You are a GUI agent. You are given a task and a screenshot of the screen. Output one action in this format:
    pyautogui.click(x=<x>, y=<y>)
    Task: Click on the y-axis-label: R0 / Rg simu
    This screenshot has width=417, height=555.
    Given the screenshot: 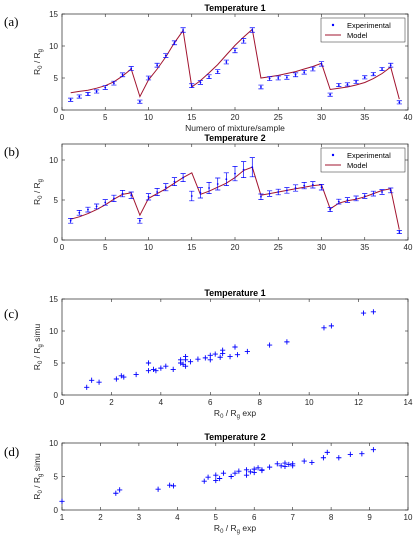 What is the action you would take?
    pyautogui.click(x=38, y=347)
    